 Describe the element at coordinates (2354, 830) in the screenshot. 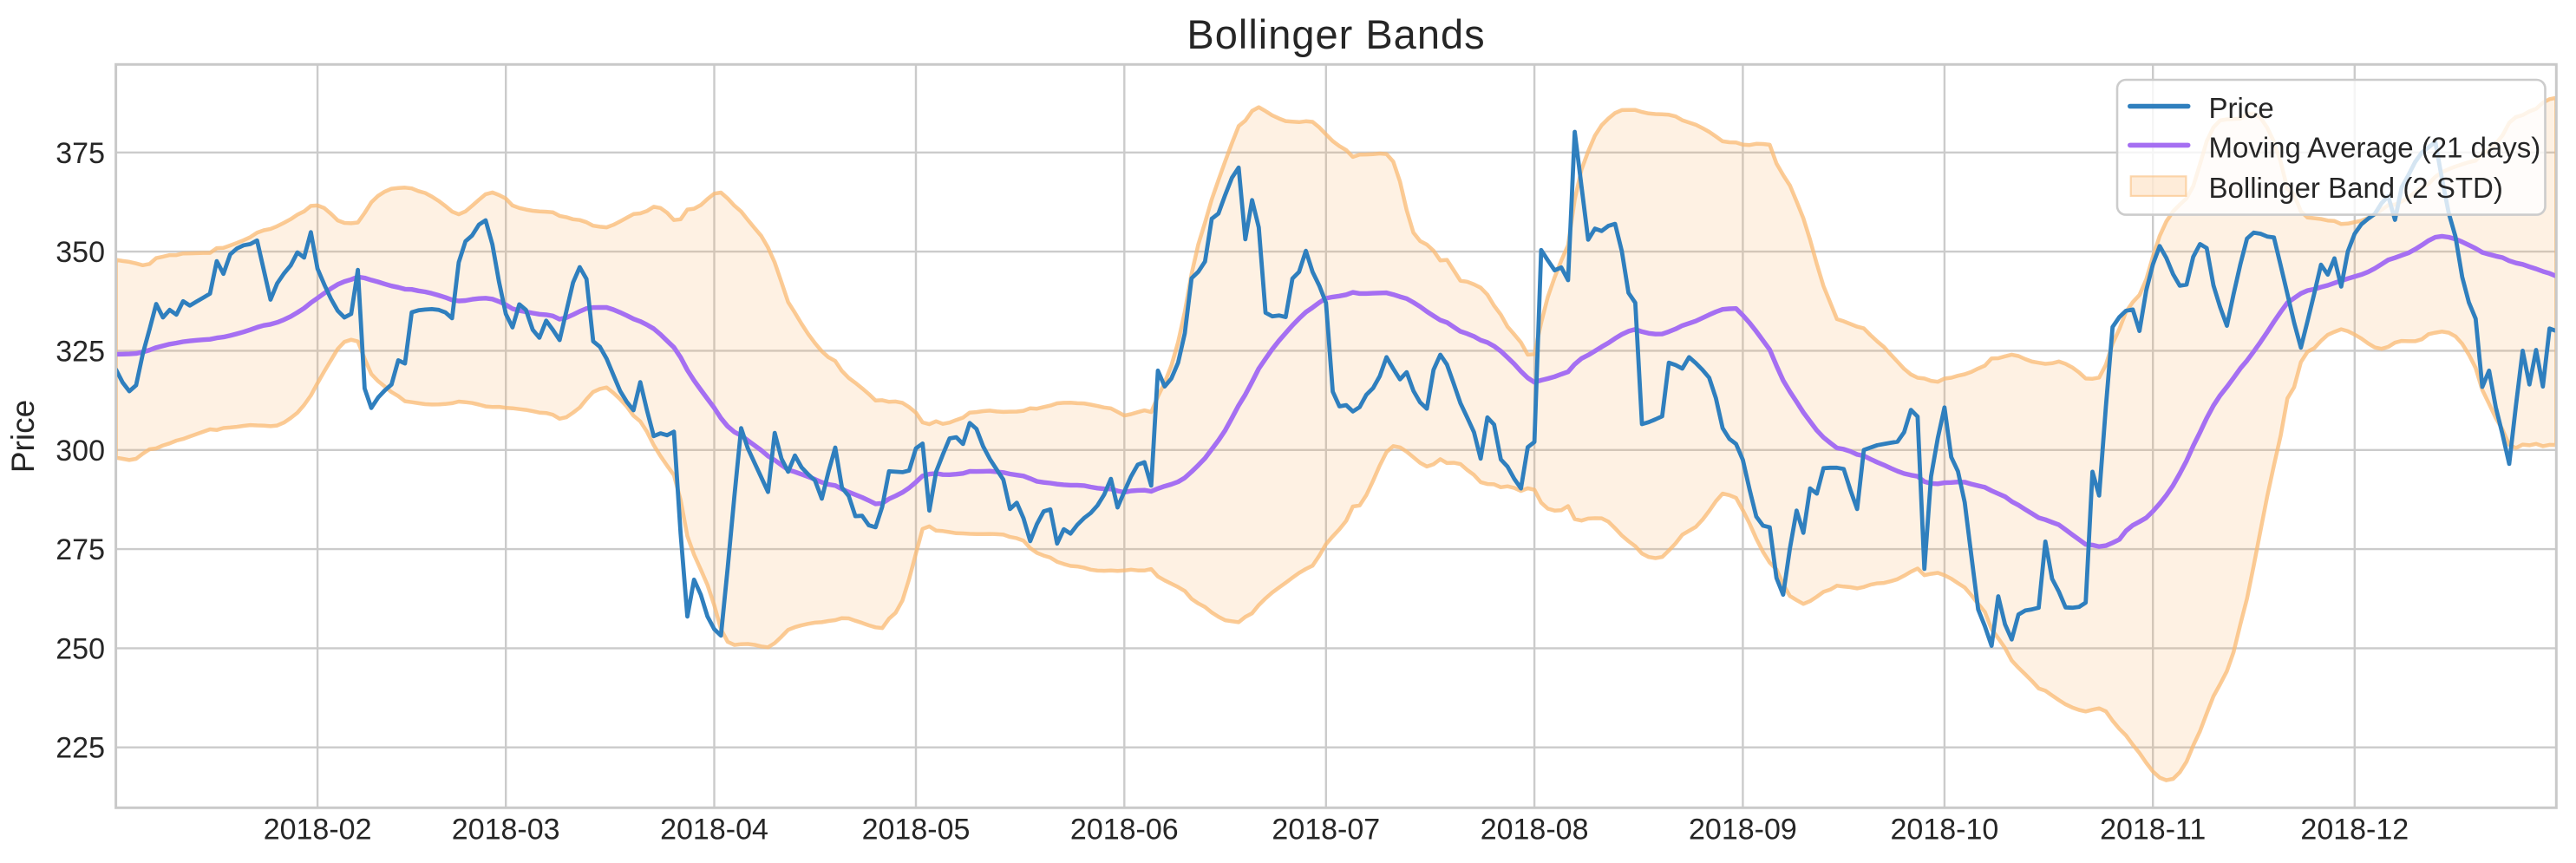

I see `svg-text: 2018-12` at that location.